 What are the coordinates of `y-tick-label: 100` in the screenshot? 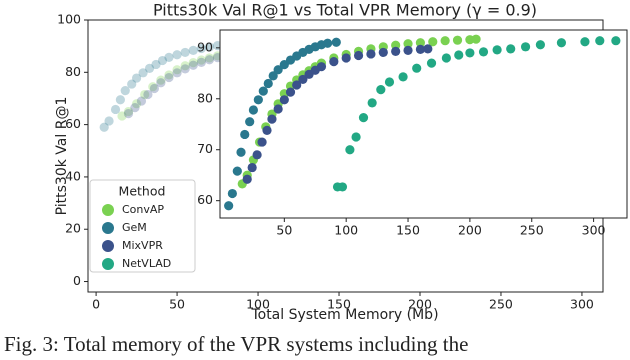 It's located at (69, 19).